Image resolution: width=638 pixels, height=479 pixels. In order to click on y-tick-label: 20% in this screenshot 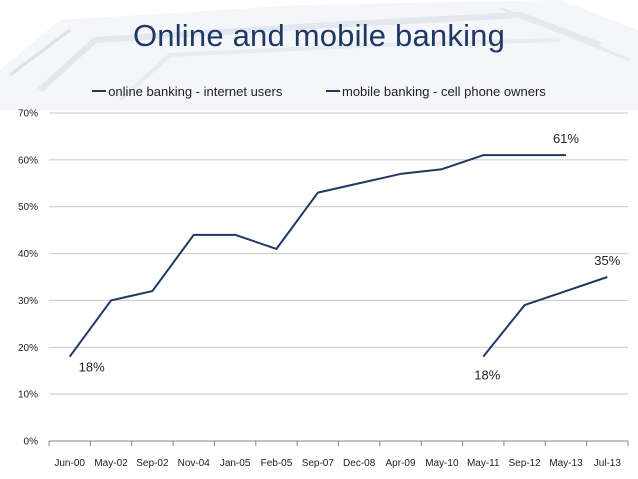, I will do `click(28, 348)`.